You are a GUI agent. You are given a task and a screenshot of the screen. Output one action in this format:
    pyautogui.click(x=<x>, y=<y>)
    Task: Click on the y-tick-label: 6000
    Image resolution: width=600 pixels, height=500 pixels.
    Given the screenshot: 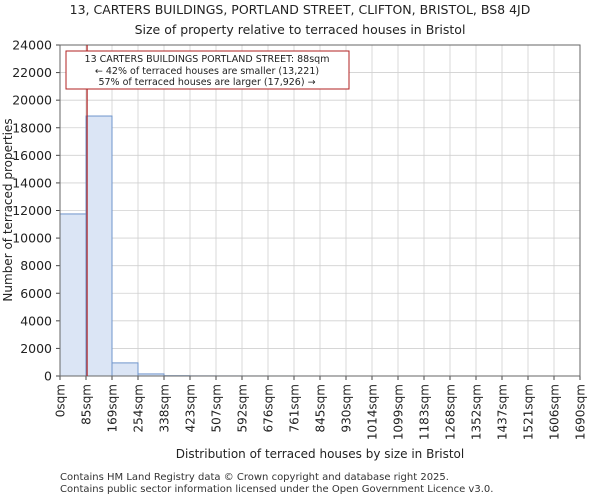 What is the action you would take?
    pyautogui.click(x=36, y=293)
    